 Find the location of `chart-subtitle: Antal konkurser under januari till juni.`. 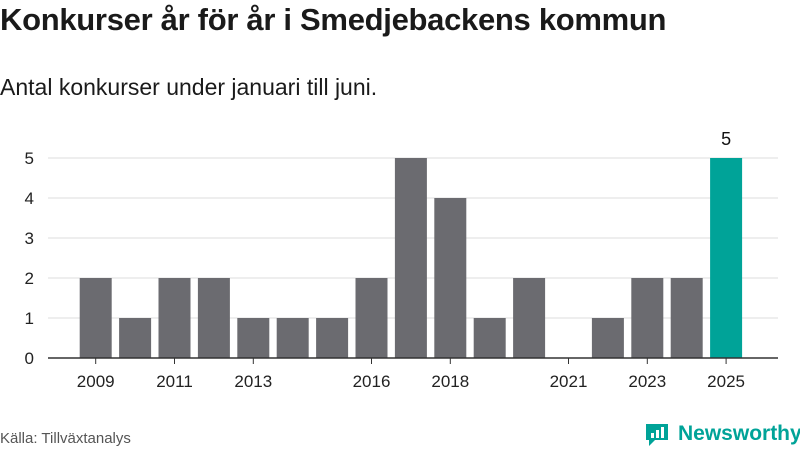

chart-subtitle: Antal konkurser under januari till juni. is located at coordinates (189, 87).